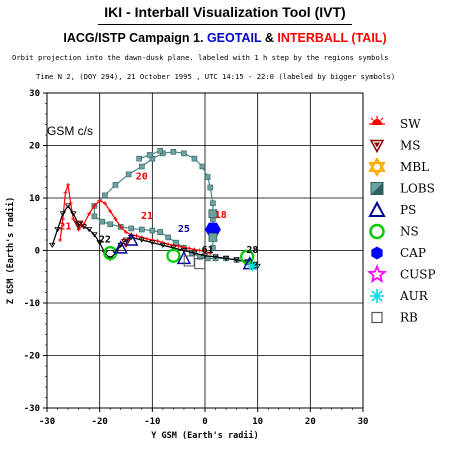 The width and height of the screenshot is (450, 450). What do you see at coordinates (377, 296) in the screenshot?
I see `asterisk-icon` at bounding box center [377, 296].